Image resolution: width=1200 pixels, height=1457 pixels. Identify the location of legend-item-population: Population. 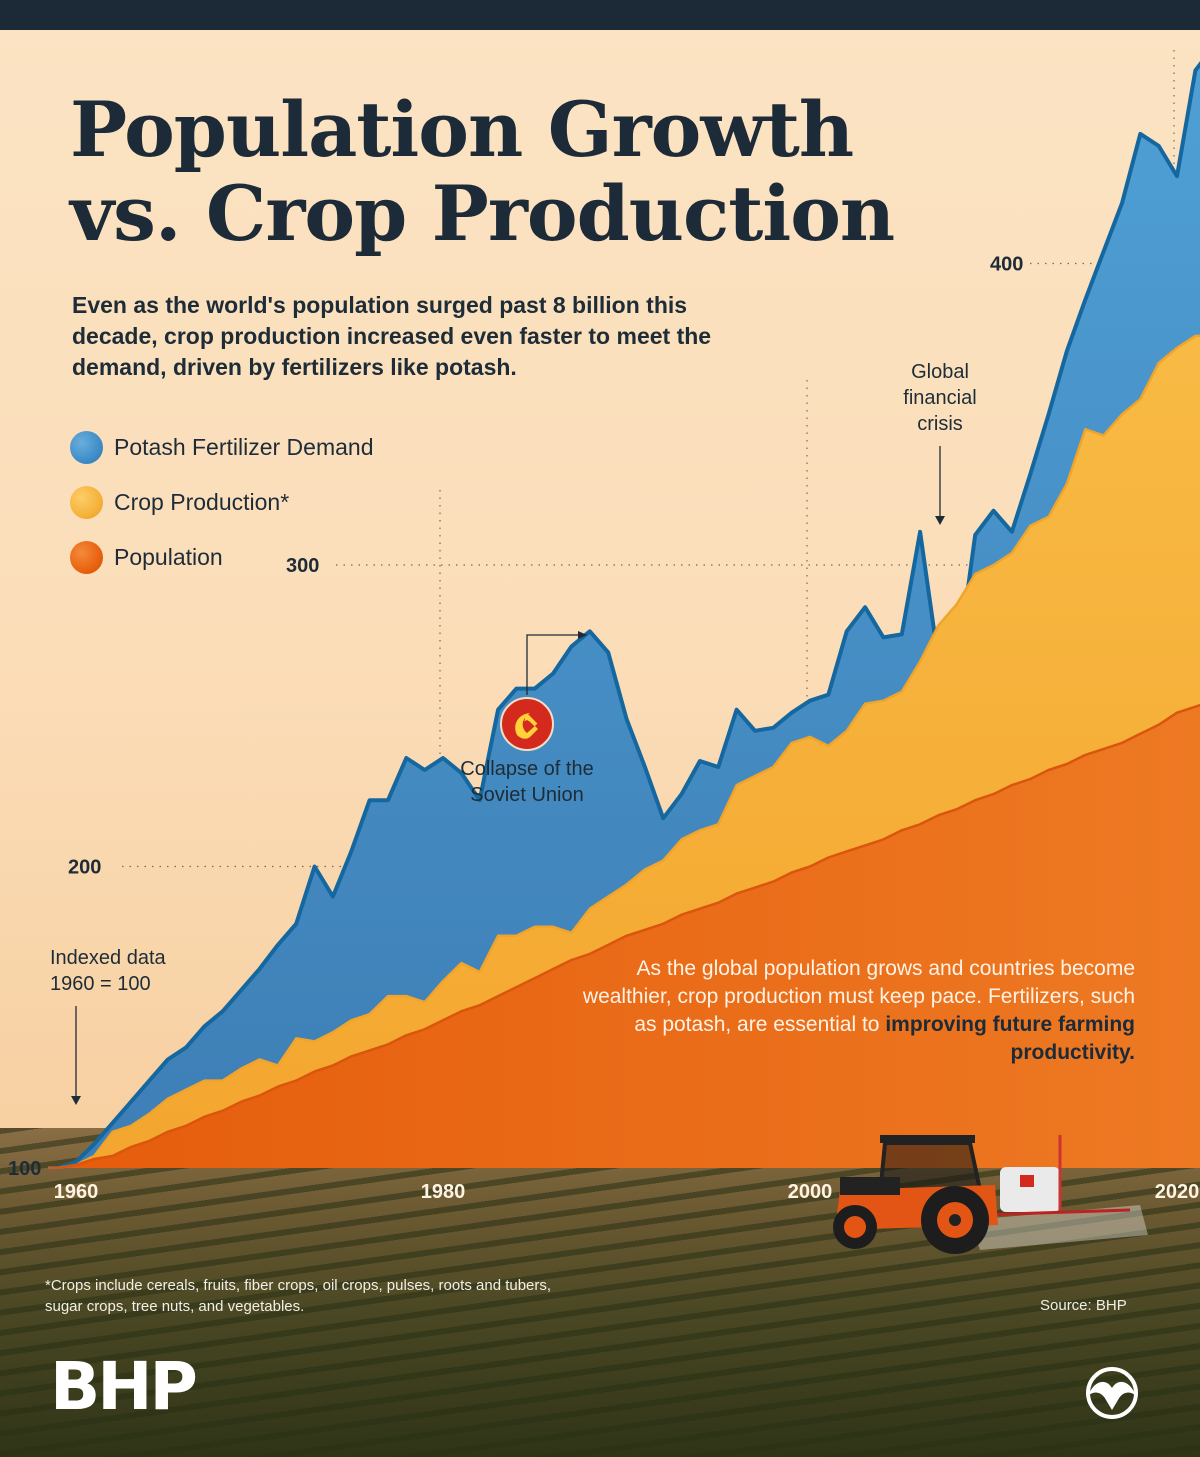
(222, 557).